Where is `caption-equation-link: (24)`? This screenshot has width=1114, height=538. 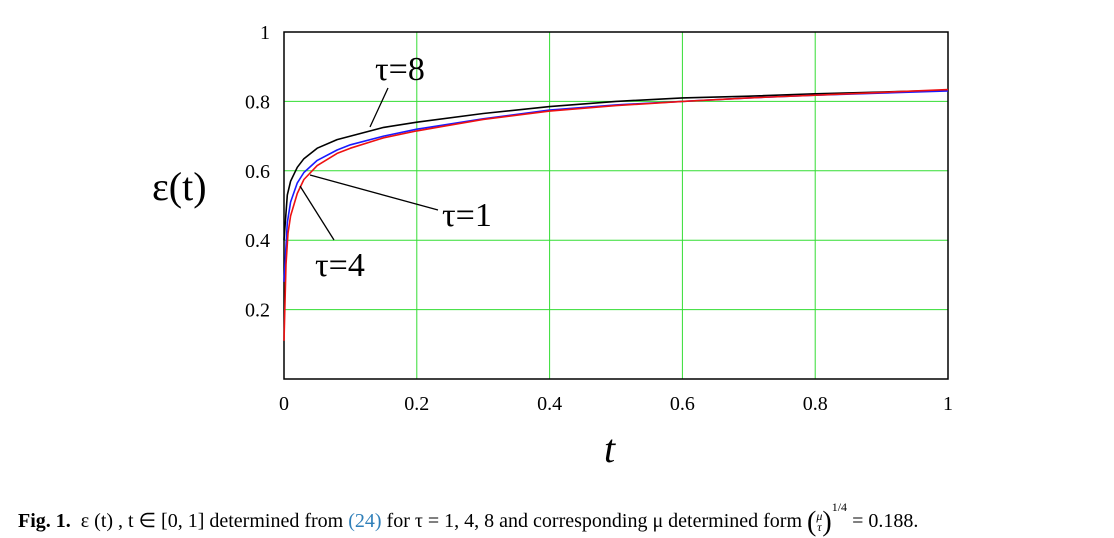 caption-equation-link: (24) is located at coordinates (365, 521).